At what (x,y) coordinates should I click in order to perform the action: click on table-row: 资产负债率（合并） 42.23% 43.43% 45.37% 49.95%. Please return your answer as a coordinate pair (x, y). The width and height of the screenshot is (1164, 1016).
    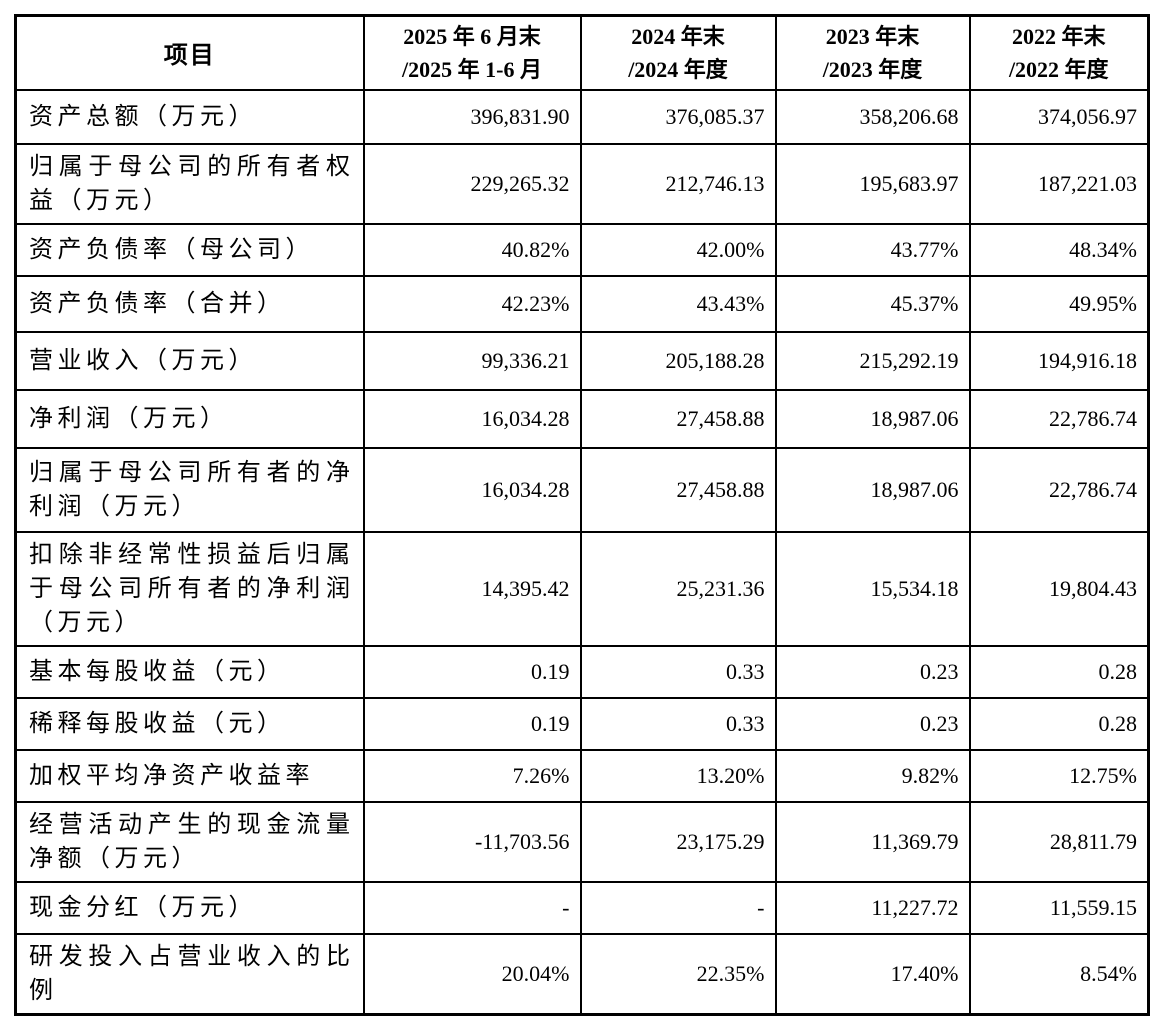
    Looking at the image, I should click on (582, 303).